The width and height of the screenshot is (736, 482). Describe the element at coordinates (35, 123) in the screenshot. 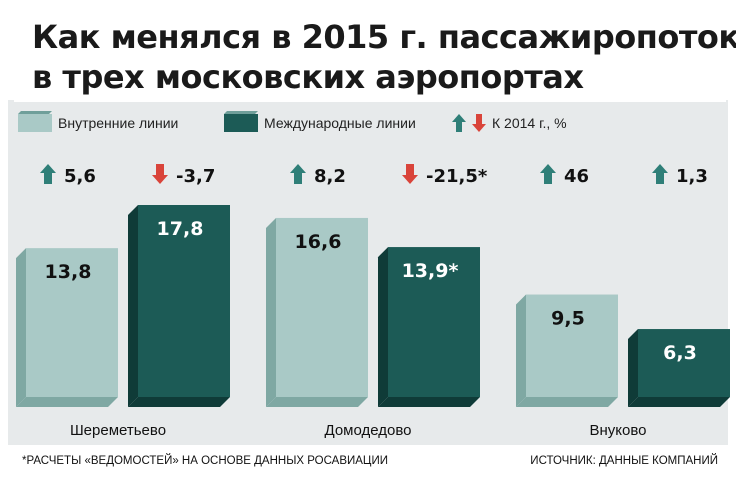

I see `legend-swatch-domestic` at that location.